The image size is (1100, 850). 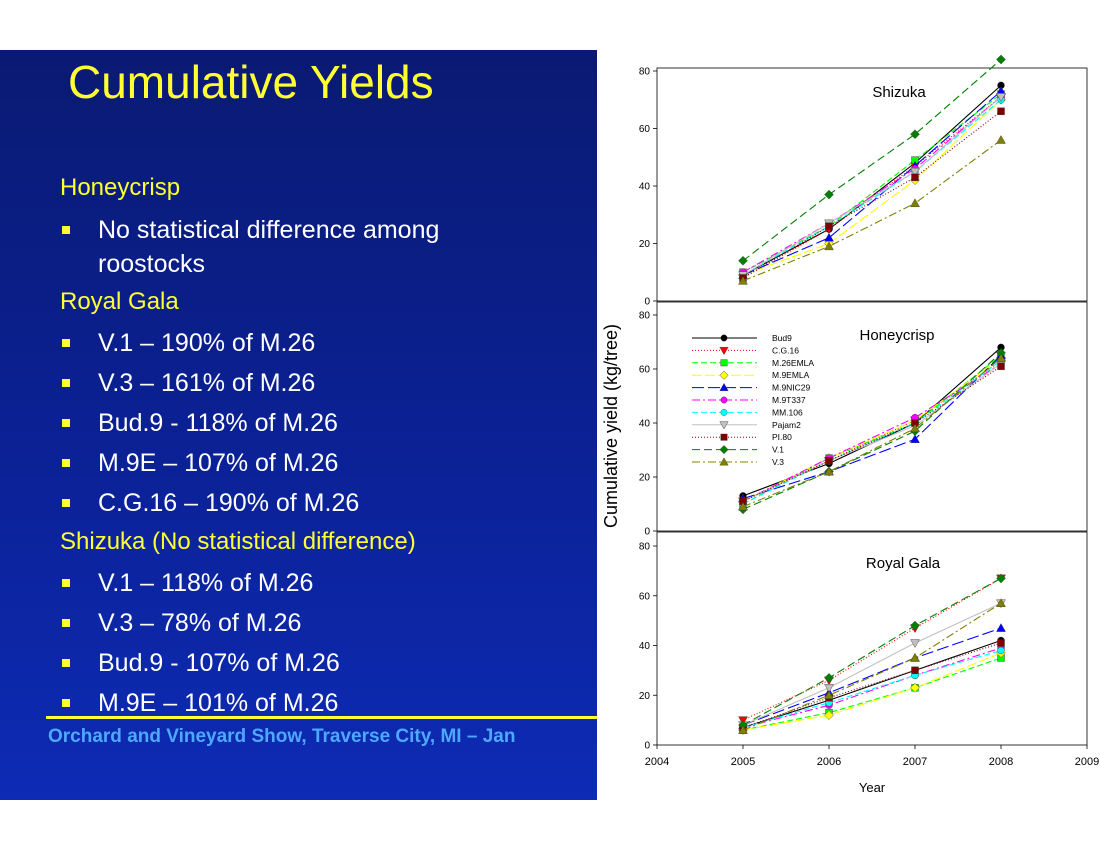 What do you see at coordinates (200, 623) in the screenshot?
I see `bullet-item: V.3 – 78% of M.26` at bounding box center [200, 623].